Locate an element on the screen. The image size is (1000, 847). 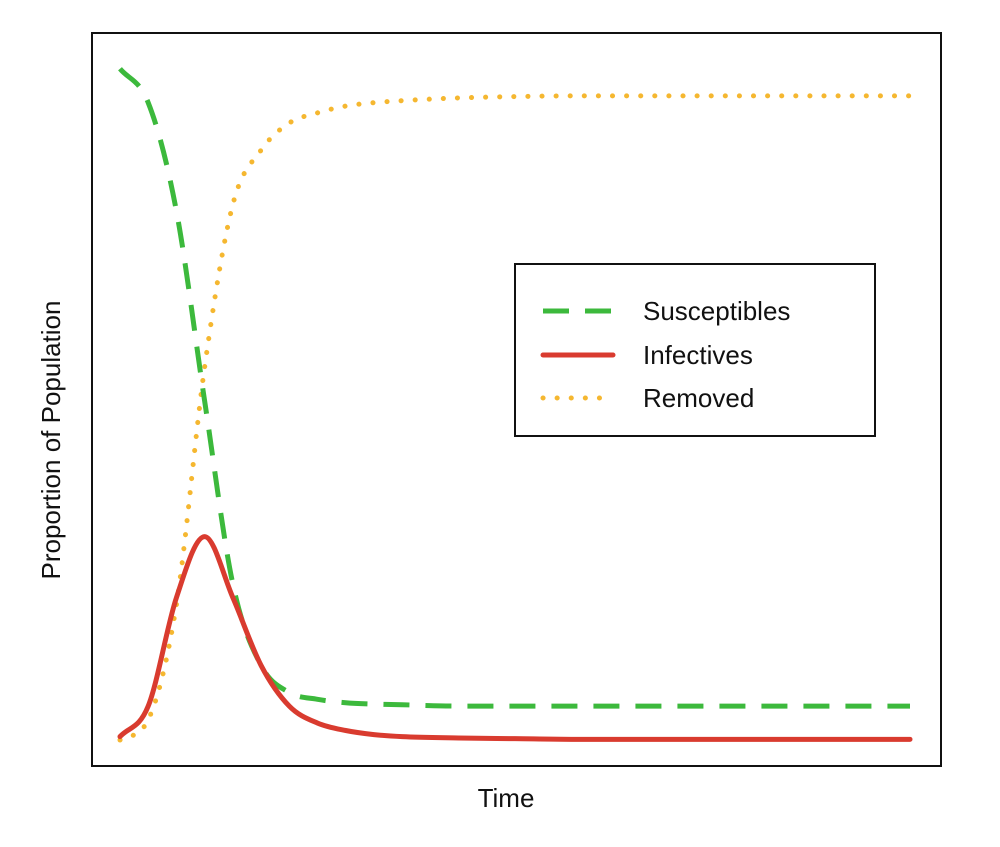
legend: Susceptibles Infectives Removed is located at coordinates (695, 350).